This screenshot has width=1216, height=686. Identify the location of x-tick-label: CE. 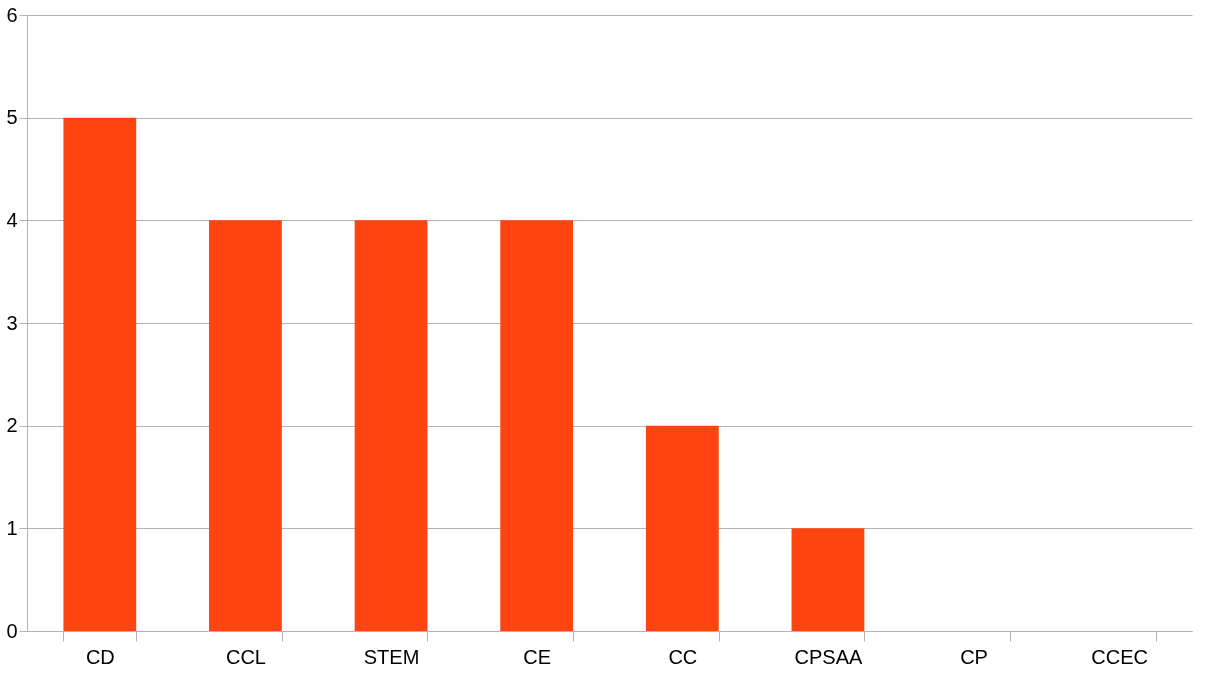
(537, 656).